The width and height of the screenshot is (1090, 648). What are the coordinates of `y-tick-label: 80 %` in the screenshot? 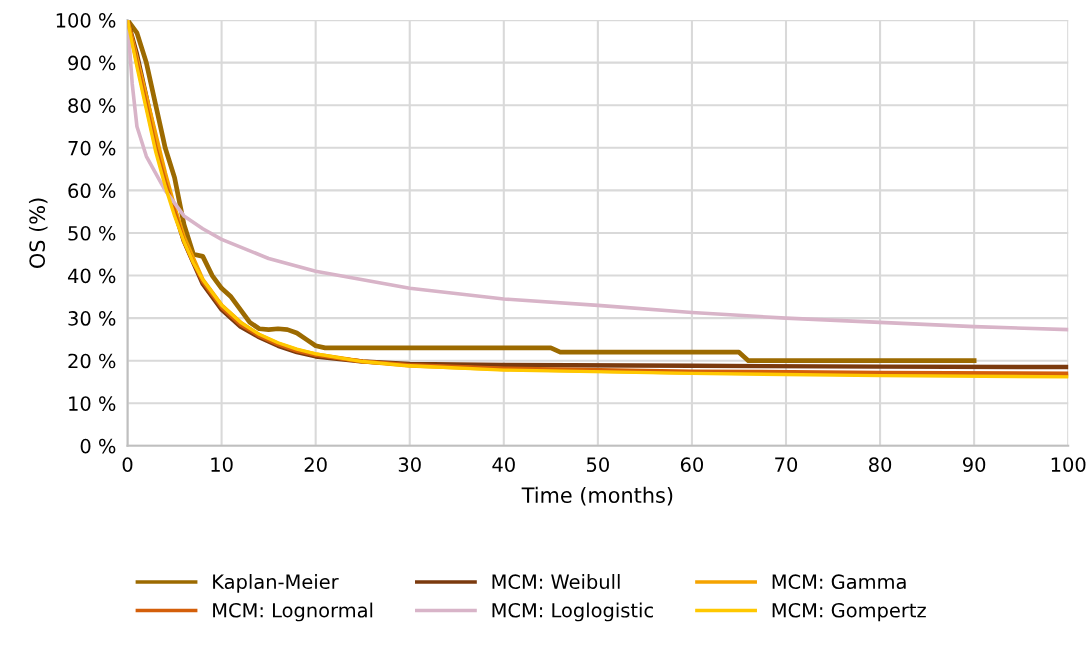 It's located at (92, 105).